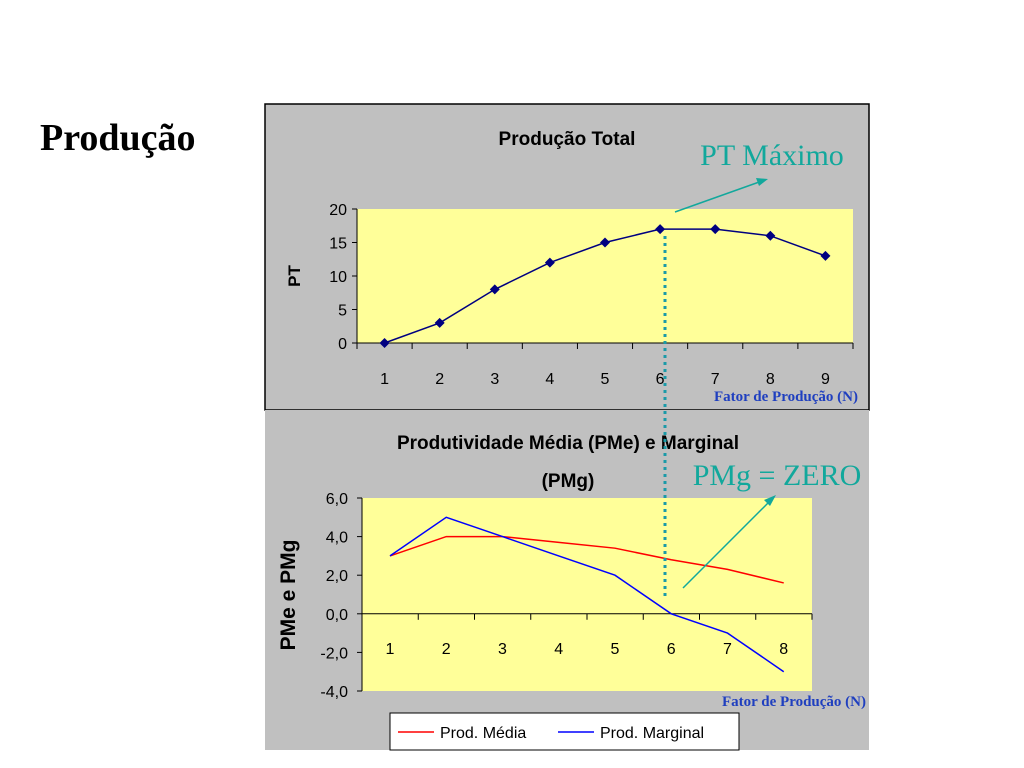 This screenshot has width=1024, height=768. I want to click on pmg-zero-arrowhead, so click(770, 500).